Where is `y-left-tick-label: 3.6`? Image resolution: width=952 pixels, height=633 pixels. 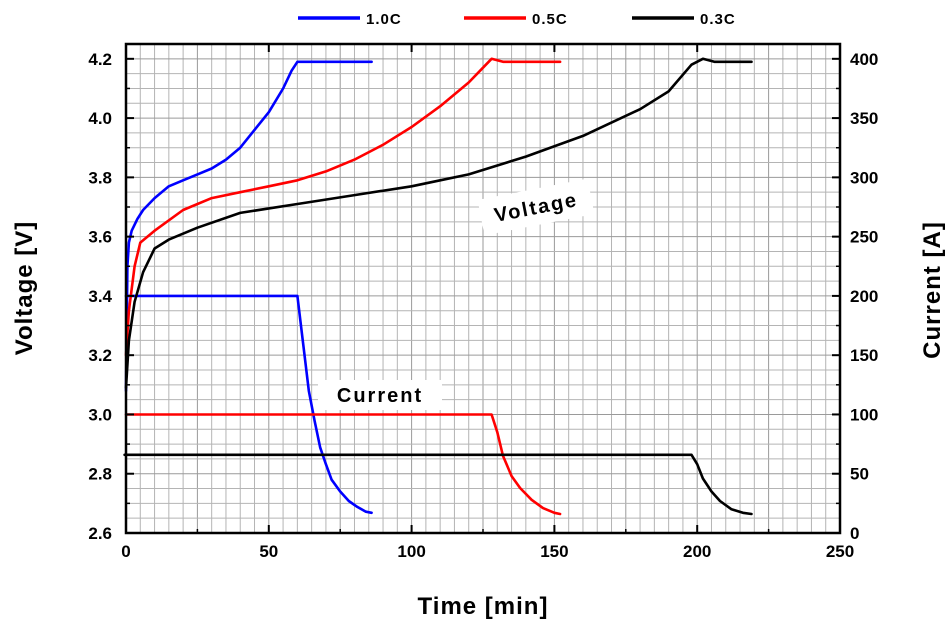
y-left-tick-label: 3.6 is located at coordinates (100, 237).